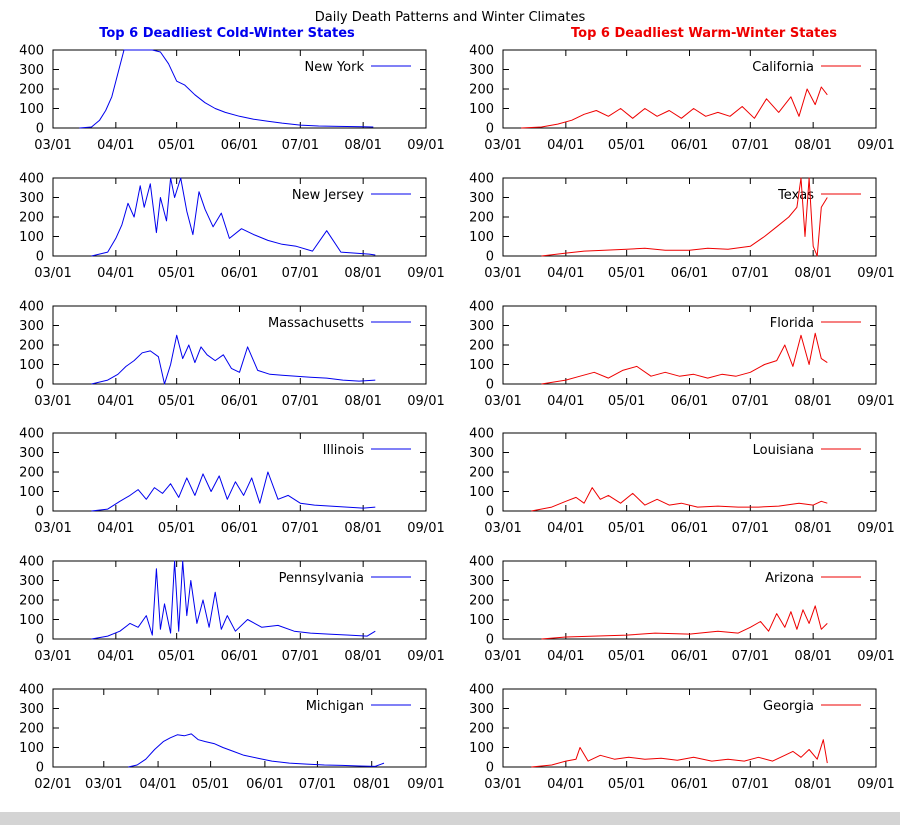  I want to click on series-line-illinois, so click(233, 491).